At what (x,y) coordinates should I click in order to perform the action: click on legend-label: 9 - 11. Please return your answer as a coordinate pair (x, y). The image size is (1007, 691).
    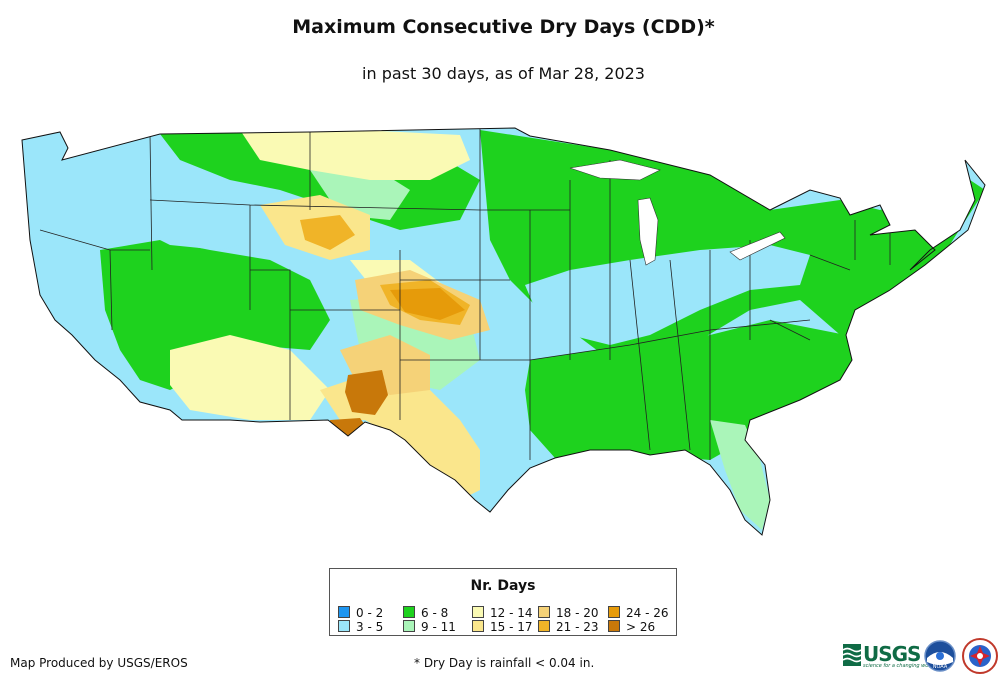
    Looking at the image, I should click on (438, 627).